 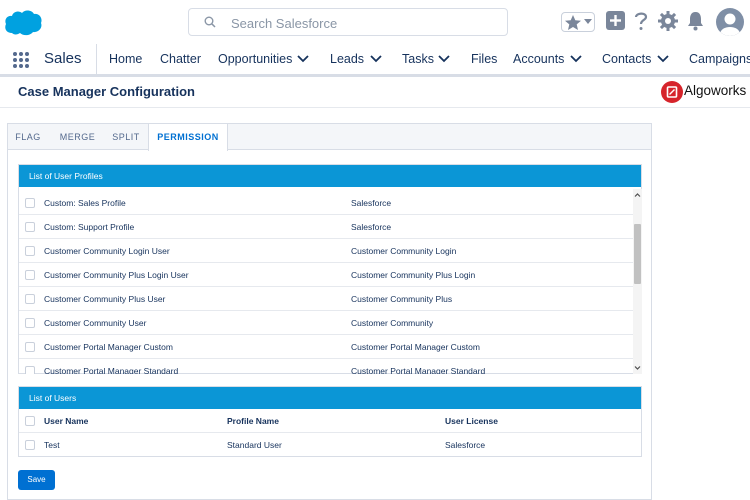 What do you see at coordinates (330, 445) in the screenshot?
I see `user-row: Test Standard User Salesforce` at bounding box center [330, 445].